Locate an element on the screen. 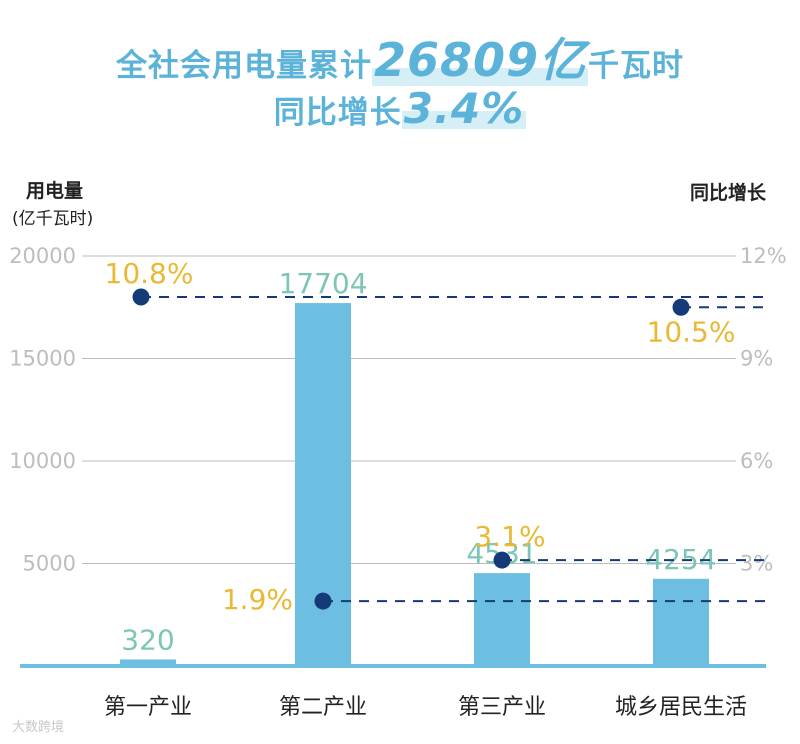  y-left-tick-label: 20000 is located at coordinates (42, 256).